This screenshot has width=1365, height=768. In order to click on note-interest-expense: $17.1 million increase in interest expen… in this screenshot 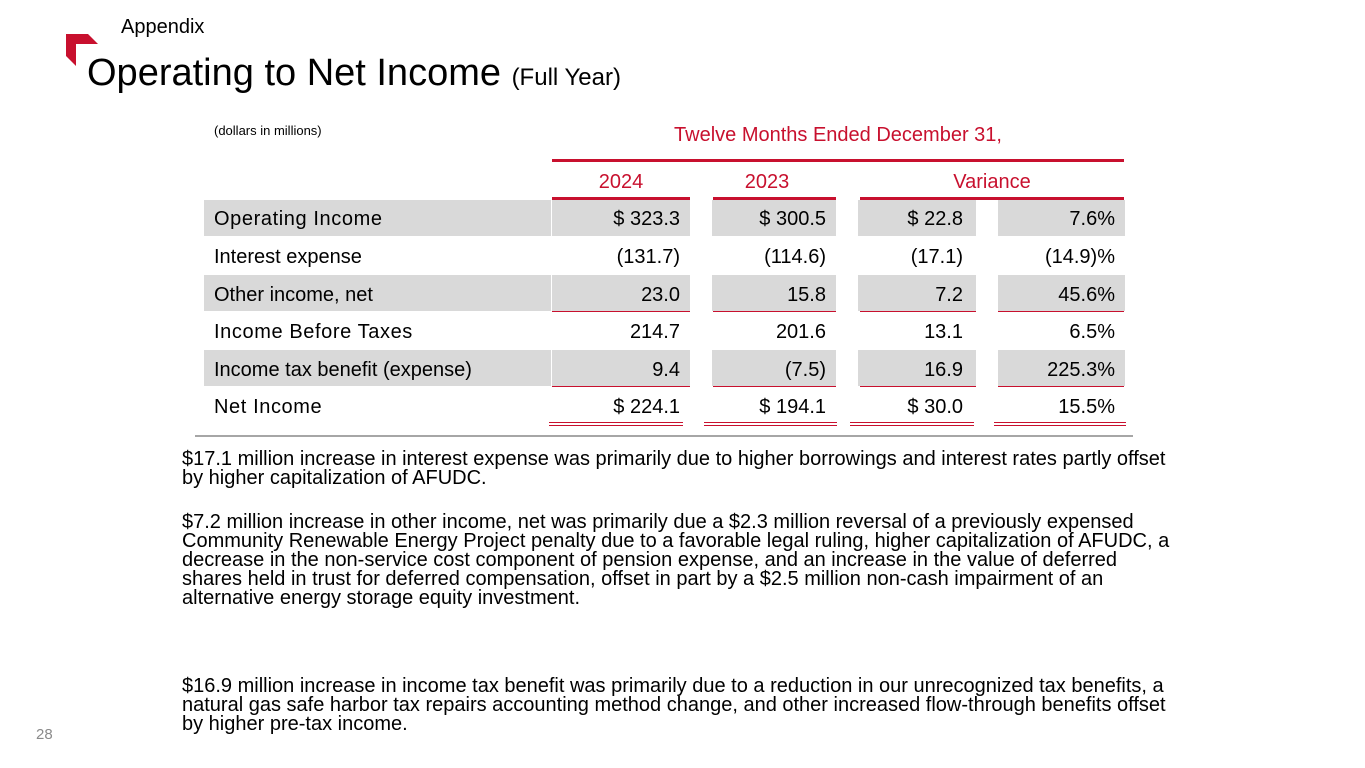, I will do `click(674, 468)`.